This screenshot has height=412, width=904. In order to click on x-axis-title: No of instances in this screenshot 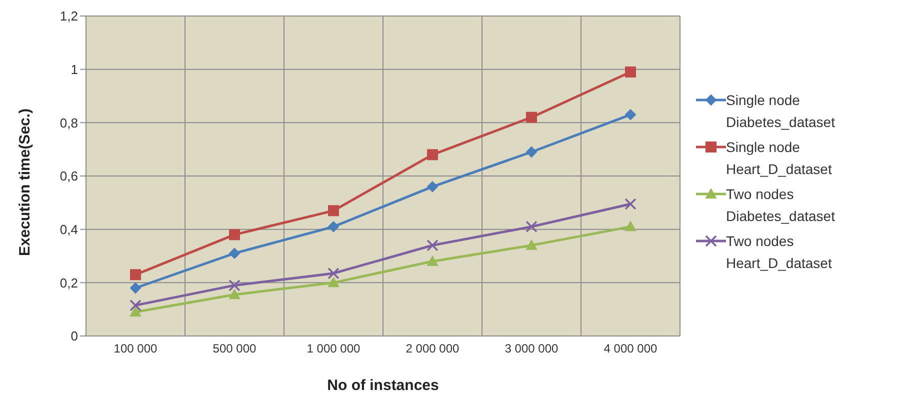, I will do `click(383, 385)`.